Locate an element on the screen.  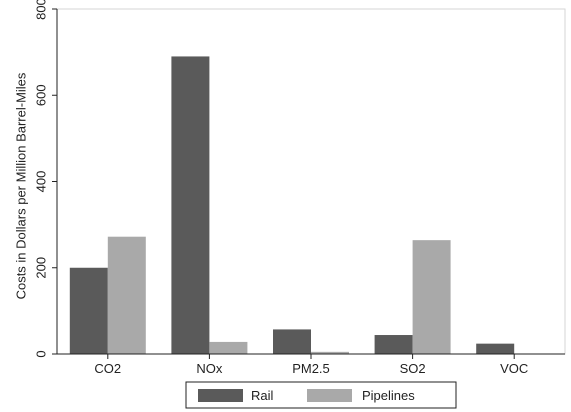
x-tick-label: SO2 is located at coordinates (413, 368).